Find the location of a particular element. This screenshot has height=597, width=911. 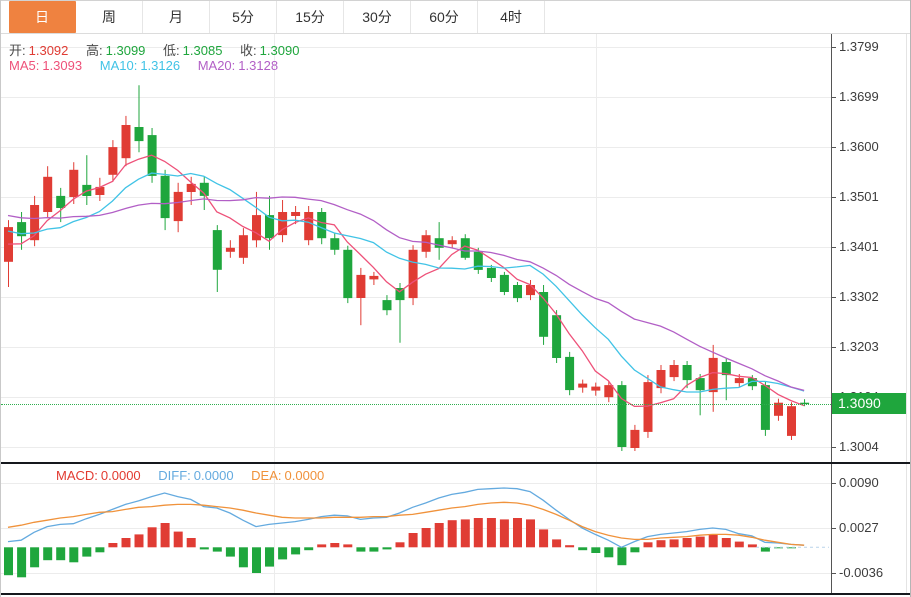

tab-30min: 30分 is located at coordinates (377, 17).